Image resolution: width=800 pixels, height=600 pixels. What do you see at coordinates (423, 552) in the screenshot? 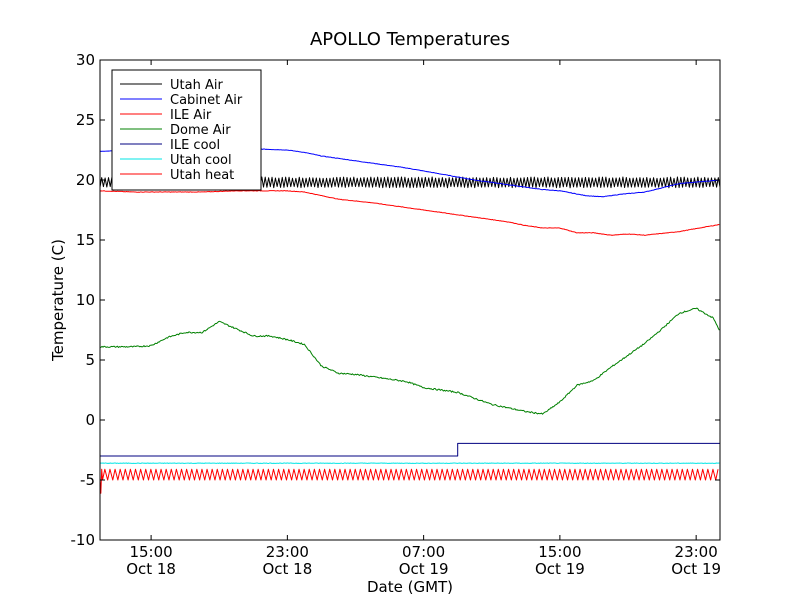
I see `x-tick-time-label: 07:00` at bounding box center [423, 552].